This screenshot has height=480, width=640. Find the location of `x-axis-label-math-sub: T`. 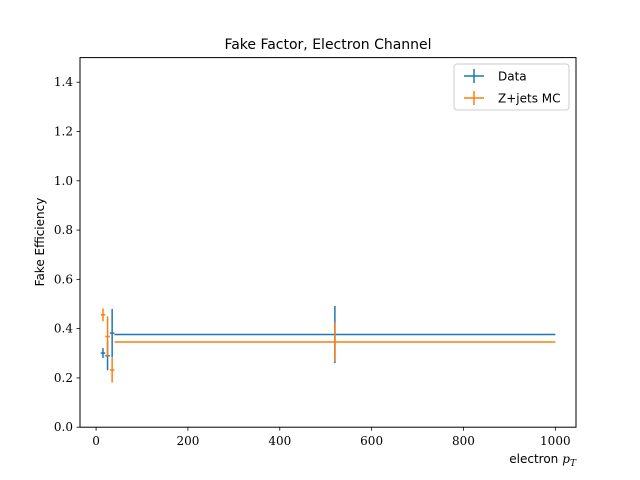

x-axis-label-math-sub: T is located at coordinates (573, 464).